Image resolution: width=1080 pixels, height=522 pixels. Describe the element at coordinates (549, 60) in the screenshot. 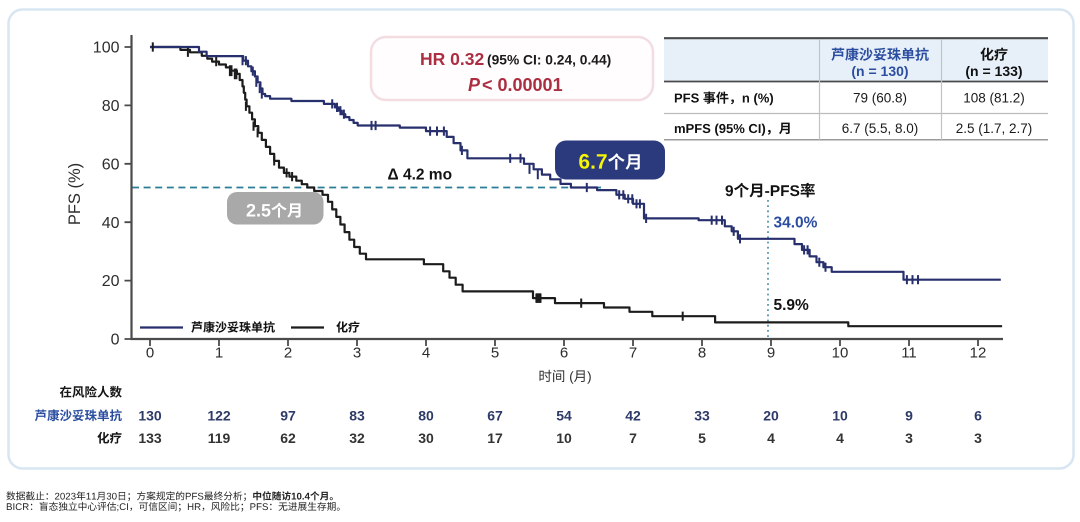

I see `svg-text: (95% CI: 0.24, 0.44)` at that location.